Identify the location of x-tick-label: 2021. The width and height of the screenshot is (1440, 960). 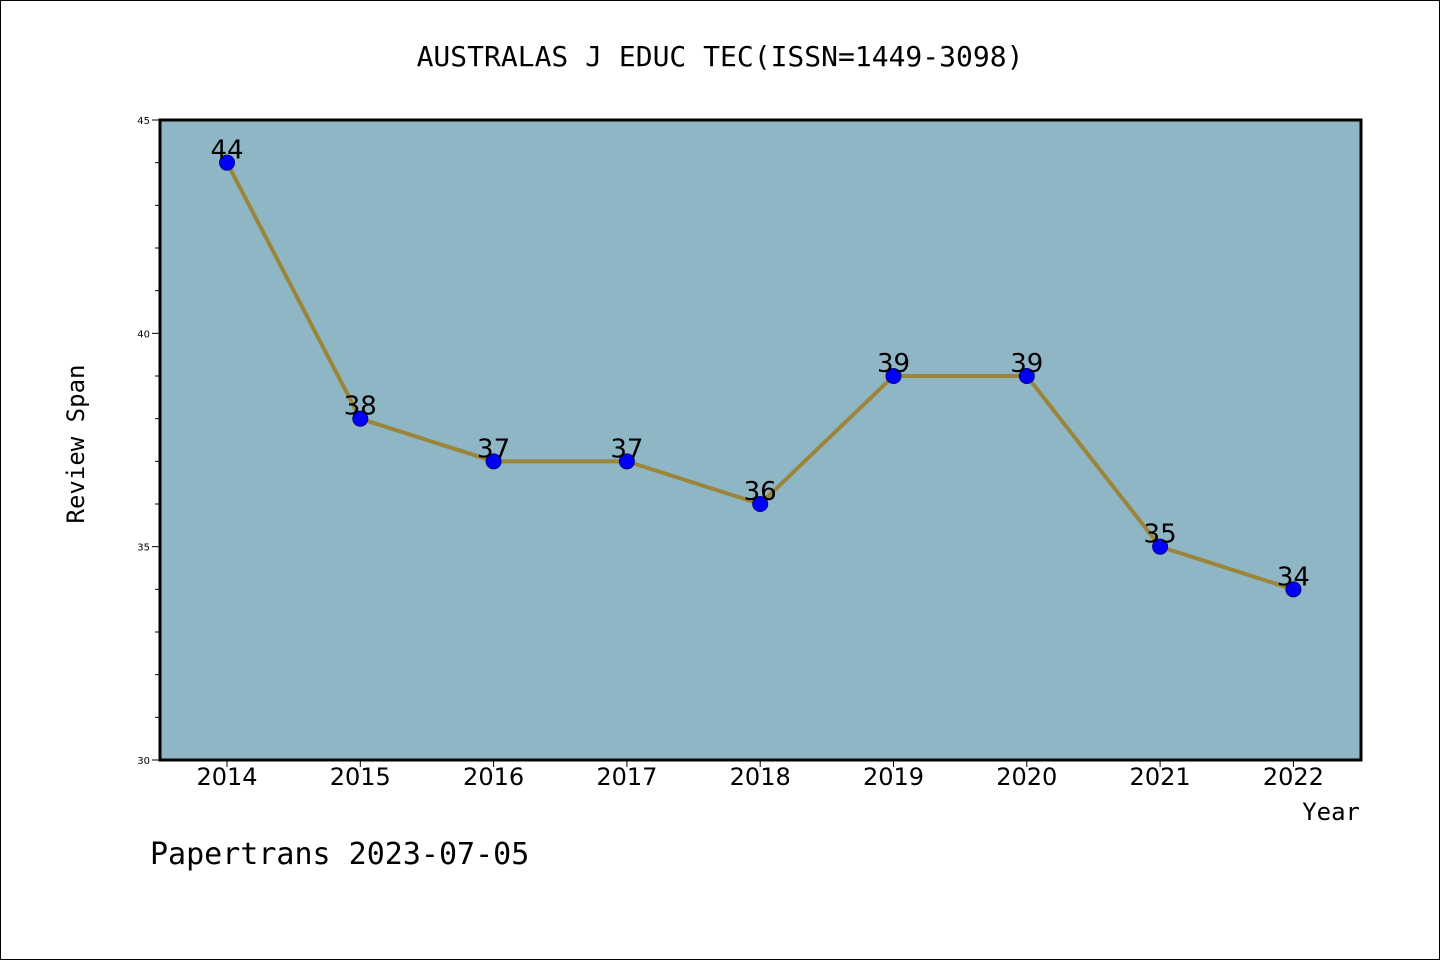
(1160, 777).